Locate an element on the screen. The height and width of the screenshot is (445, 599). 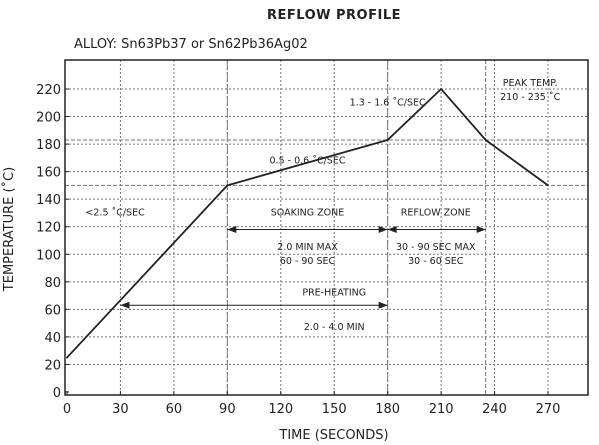
zone-arrows is located at coordinates (303, 267).